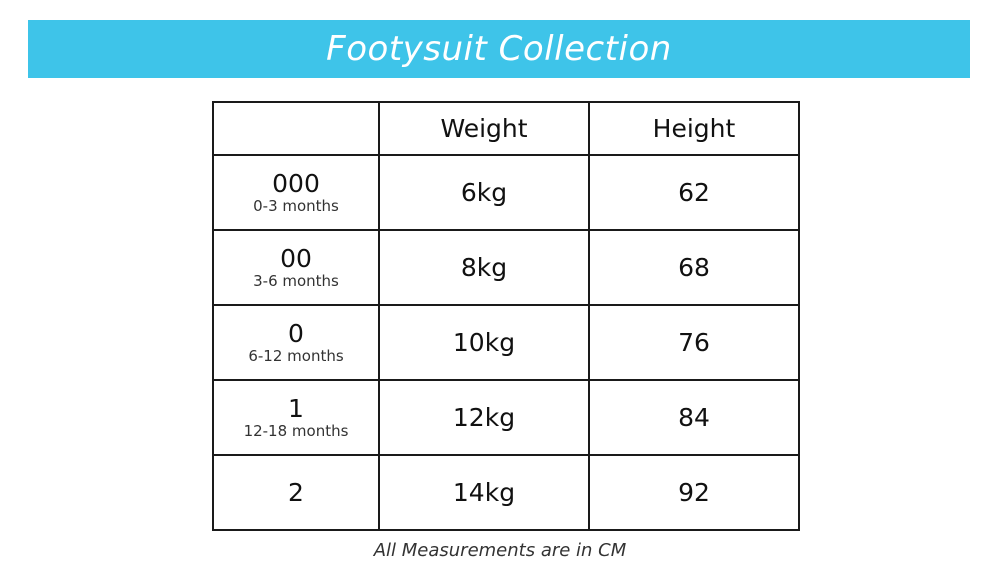  What do you see at coordinates (694, 267) in the screenshot?
I see `height-cell: 68` at bounding box center [694, 267].